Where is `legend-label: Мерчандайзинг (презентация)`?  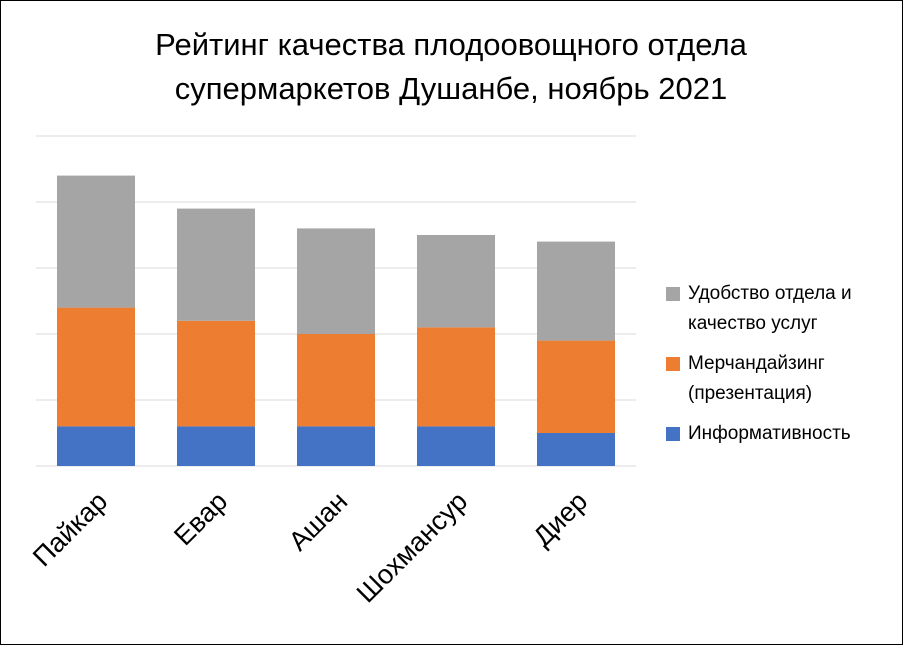 legend-label: Мерчандайзинг (презентация) is located at coordinates (756, 378).